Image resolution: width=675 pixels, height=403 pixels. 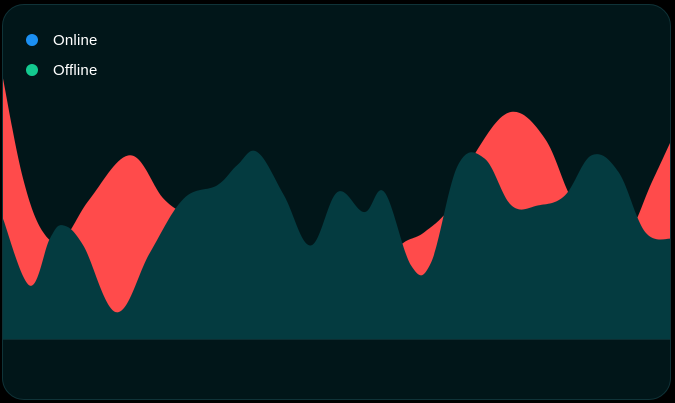 I want to click on legend-item-offline: Offline, so click(x=62, y=70).